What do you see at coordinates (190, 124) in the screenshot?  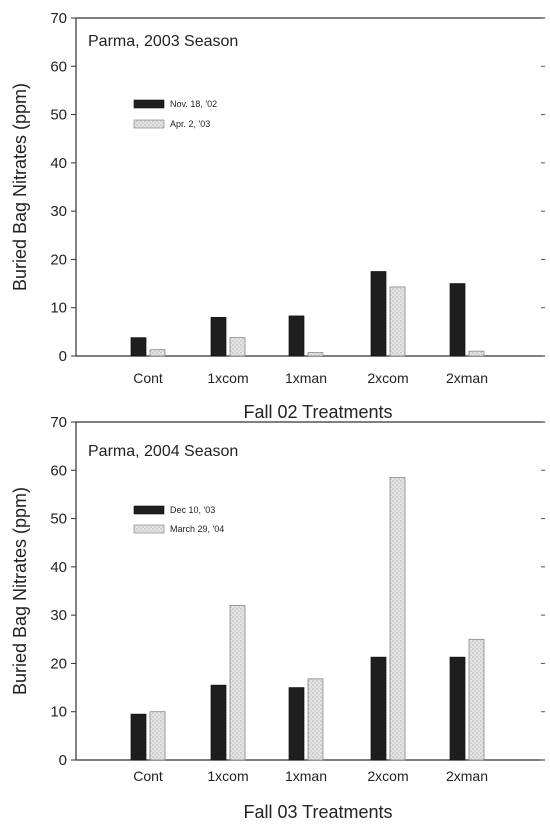 I see `legend-label: Apr. 2, '03` at bounding box center [190, 124].